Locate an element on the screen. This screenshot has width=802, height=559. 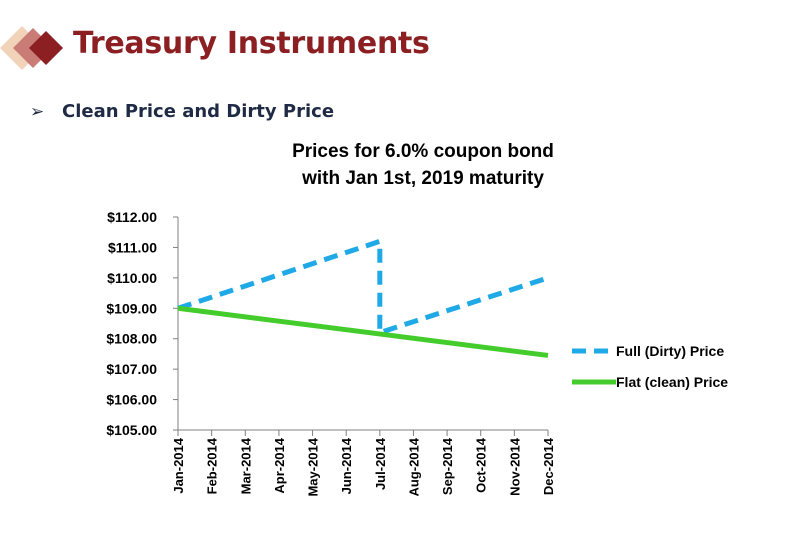
y-tick-label: $108.00 is located at coordinates (131, 339).